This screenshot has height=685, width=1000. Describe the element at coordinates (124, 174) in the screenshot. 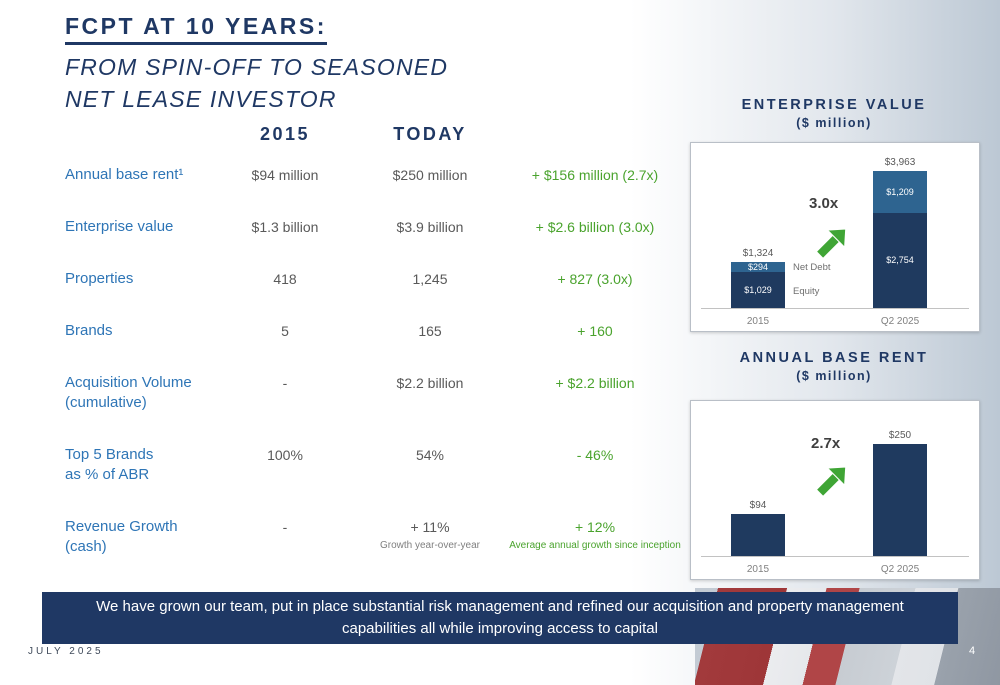

I see `row-label: Annual base rent¹` at that location.